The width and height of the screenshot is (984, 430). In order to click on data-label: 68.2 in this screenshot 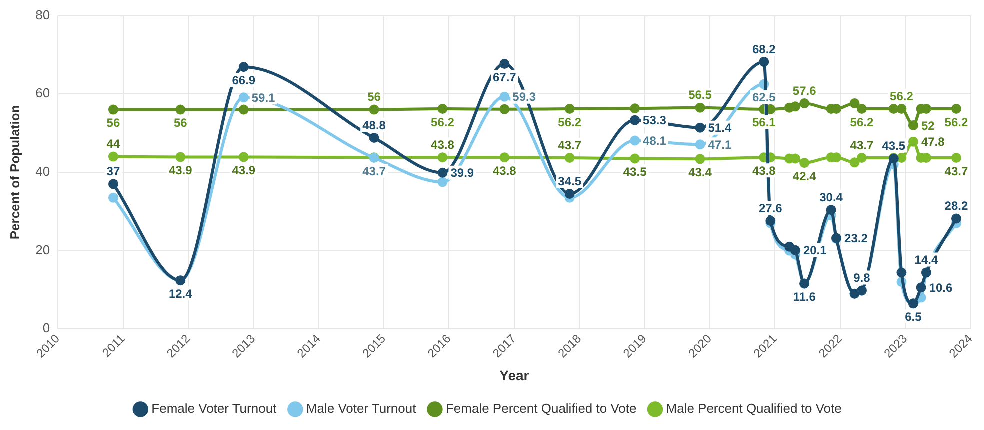, I will do `click(764, 49)`.